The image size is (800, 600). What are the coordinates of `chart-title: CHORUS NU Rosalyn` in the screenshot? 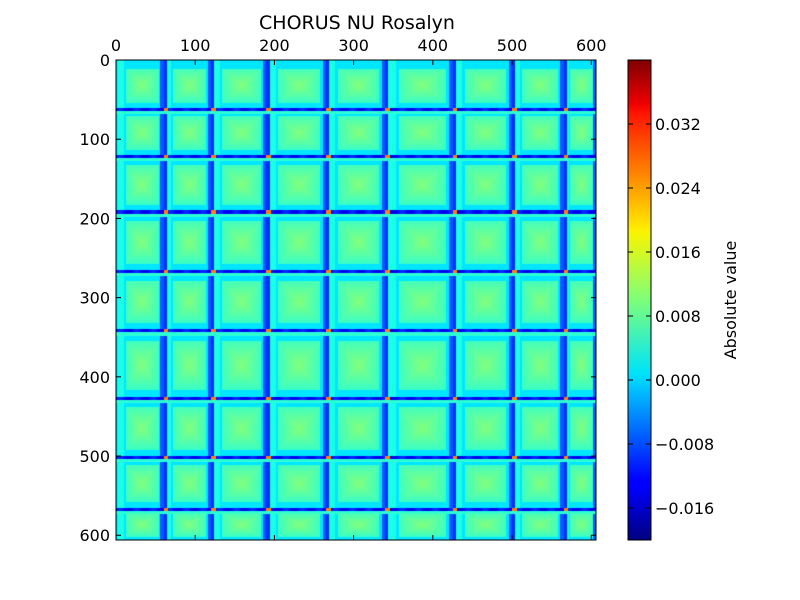 It's located at (357, 23).